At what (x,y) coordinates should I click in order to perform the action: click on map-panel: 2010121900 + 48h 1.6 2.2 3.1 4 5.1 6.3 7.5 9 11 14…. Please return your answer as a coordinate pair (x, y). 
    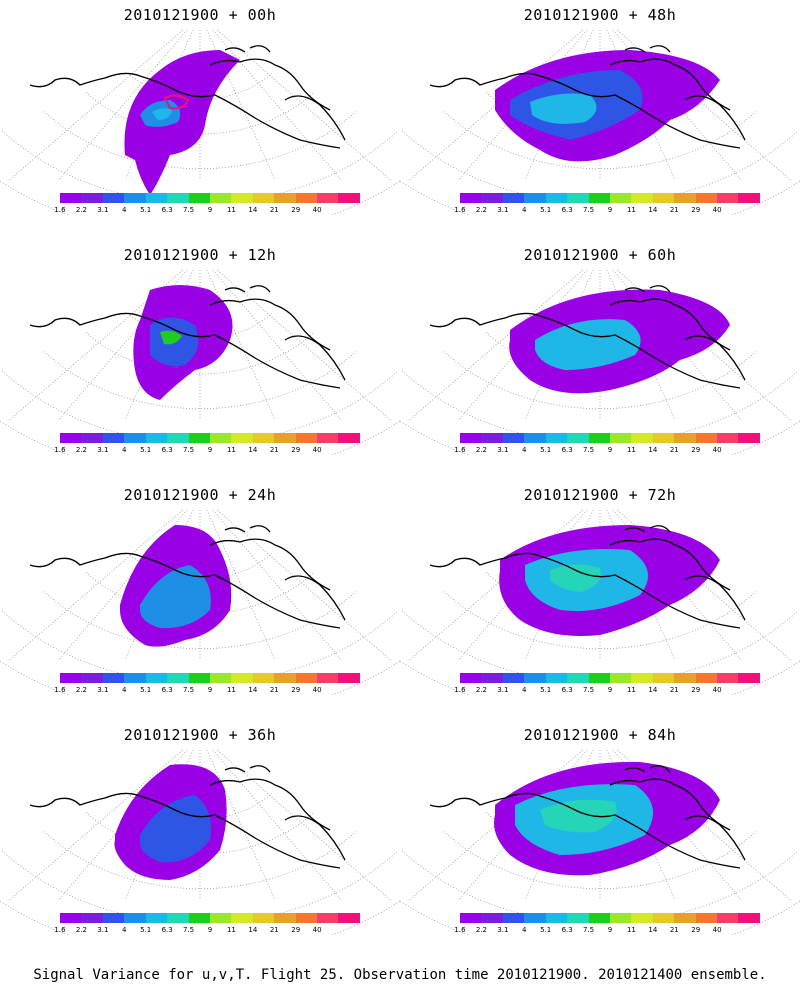
    Looking at the image, I should click on (600, 120).